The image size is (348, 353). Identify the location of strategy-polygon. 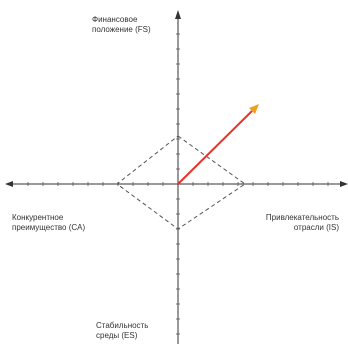
(181, 182).